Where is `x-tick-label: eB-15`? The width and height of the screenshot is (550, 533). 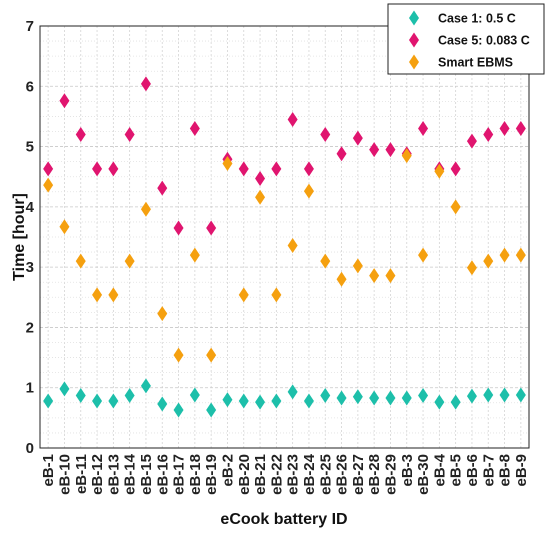
x-tick-label: eB-15 is located at coordinates (146, 474).